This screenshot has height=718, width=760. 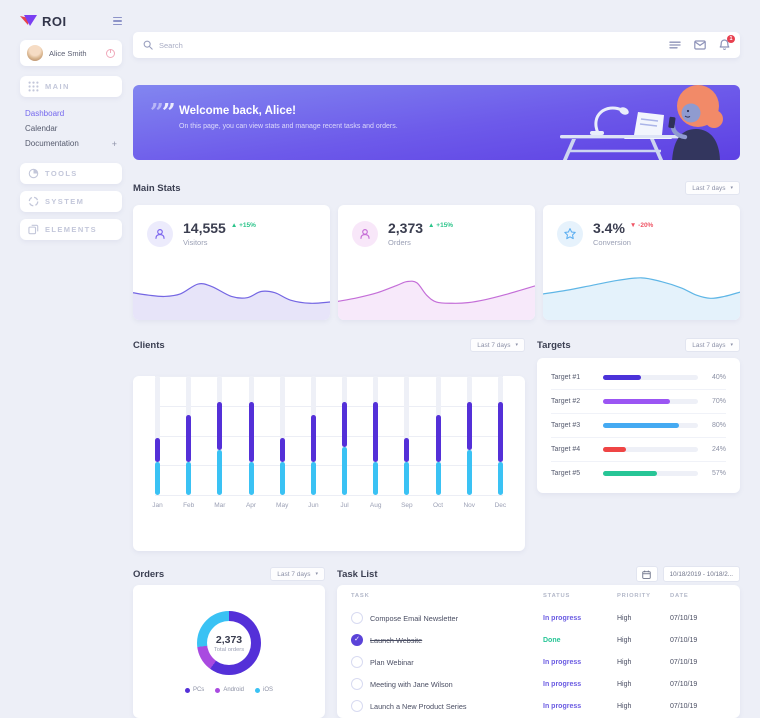 I want to click on sidebar-group-tools: TOOLS, so click(x=71, y=173).